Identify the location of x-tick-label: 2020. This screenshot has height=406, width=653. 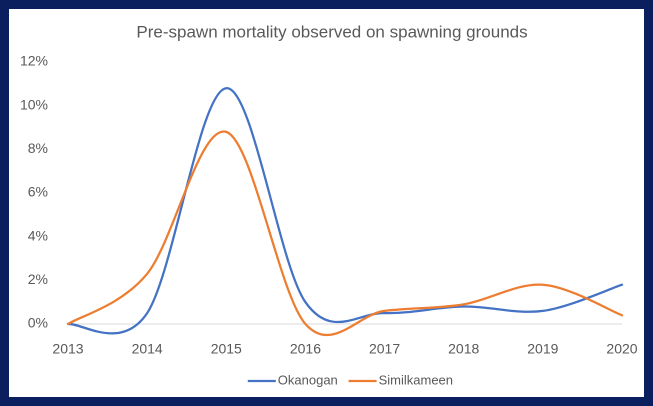
(621, 349).